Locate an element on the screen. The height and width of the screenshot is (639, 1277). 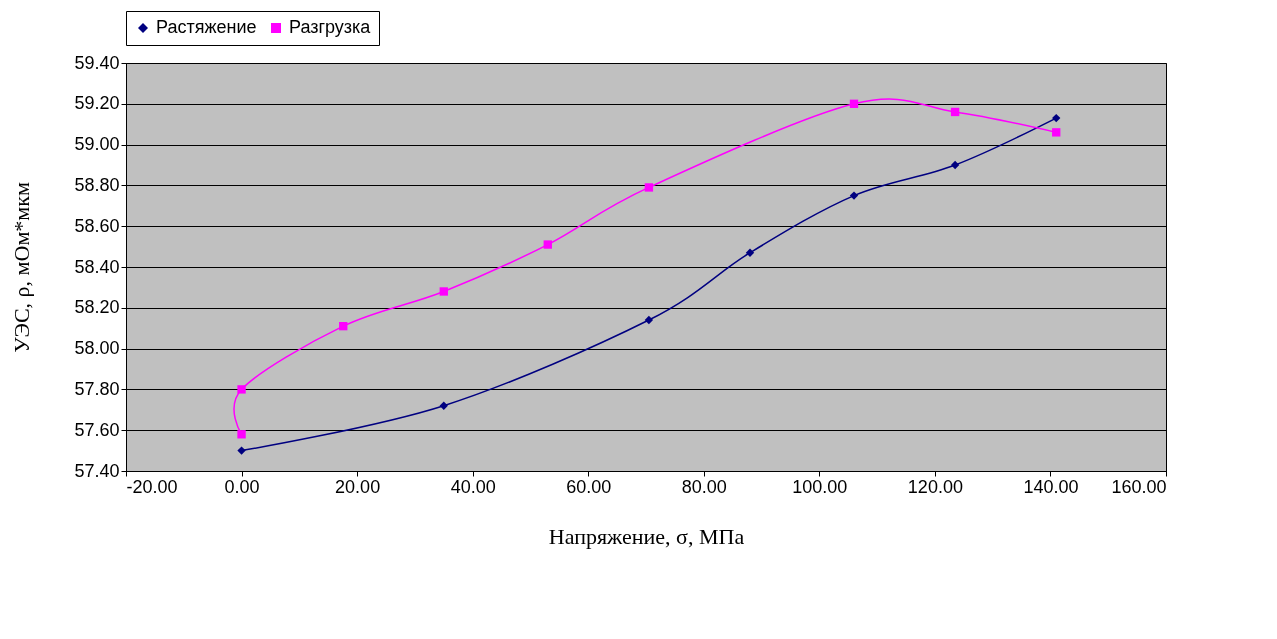
y-tick-label: 58.20 is located at coordinates (97, 307).